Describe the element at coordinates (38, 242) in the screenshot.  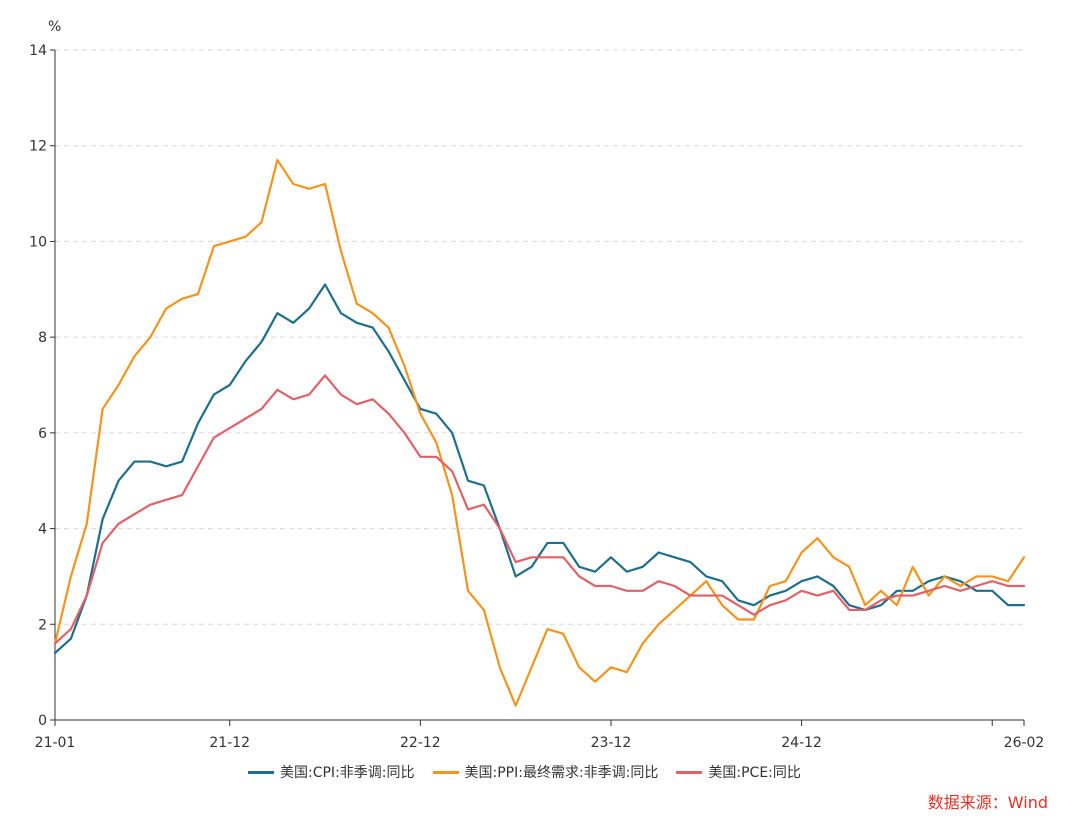
I see `y-tick-label: 10` at that location.